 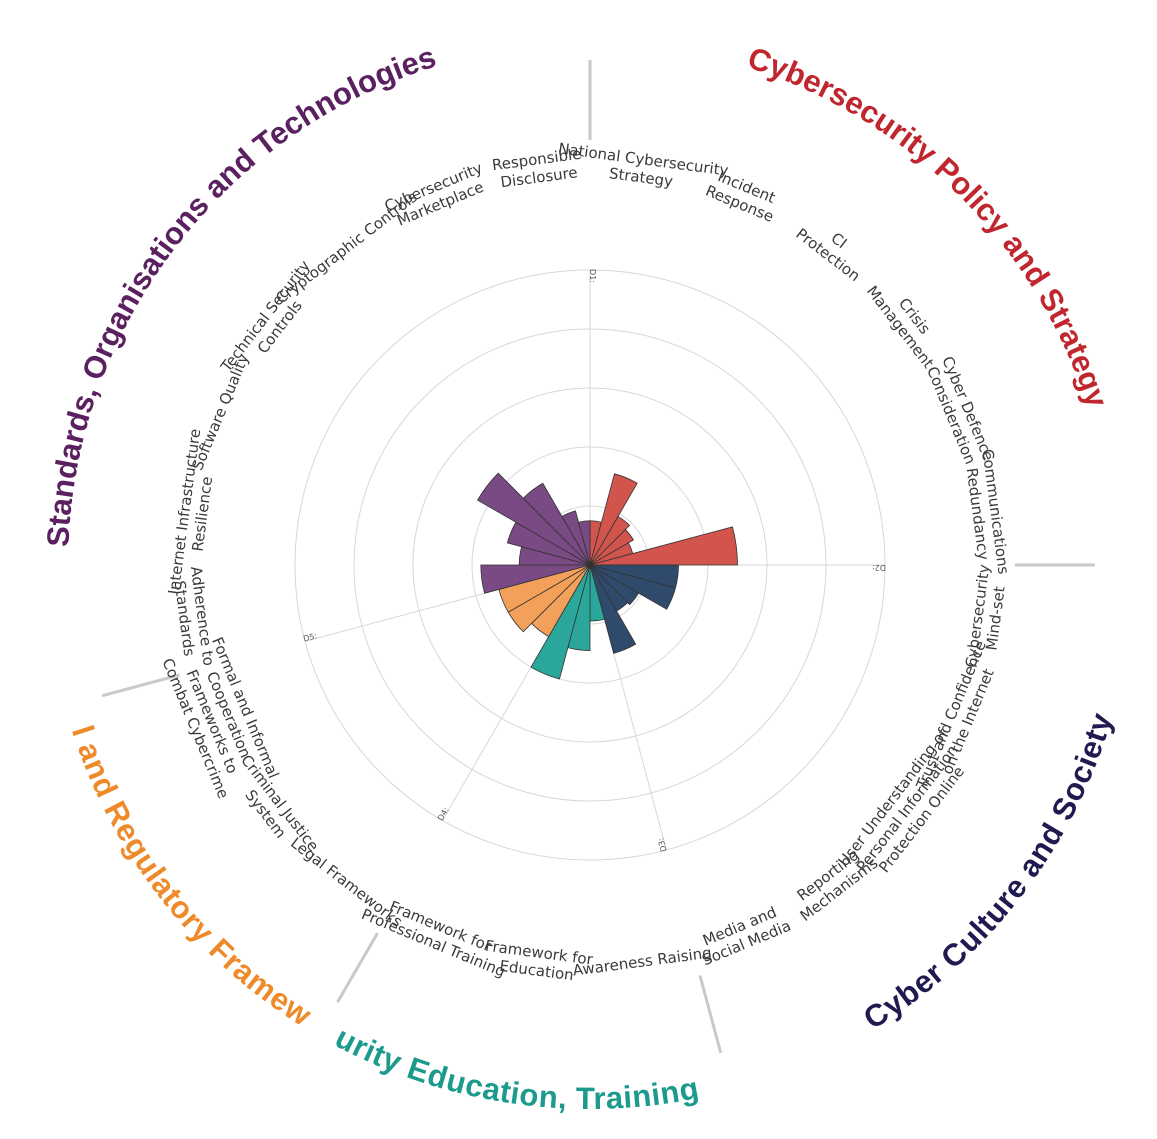 I want to click on category-label-crisis-management: CrisisManagement, so click(x=907, y=321).